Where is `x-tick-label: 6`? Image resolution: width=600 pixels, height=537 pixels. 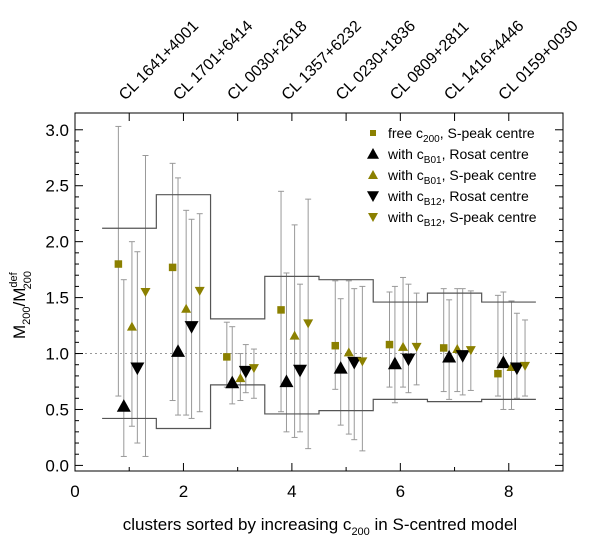 x-tick-label: 6 is located at coordinates (400, 491).